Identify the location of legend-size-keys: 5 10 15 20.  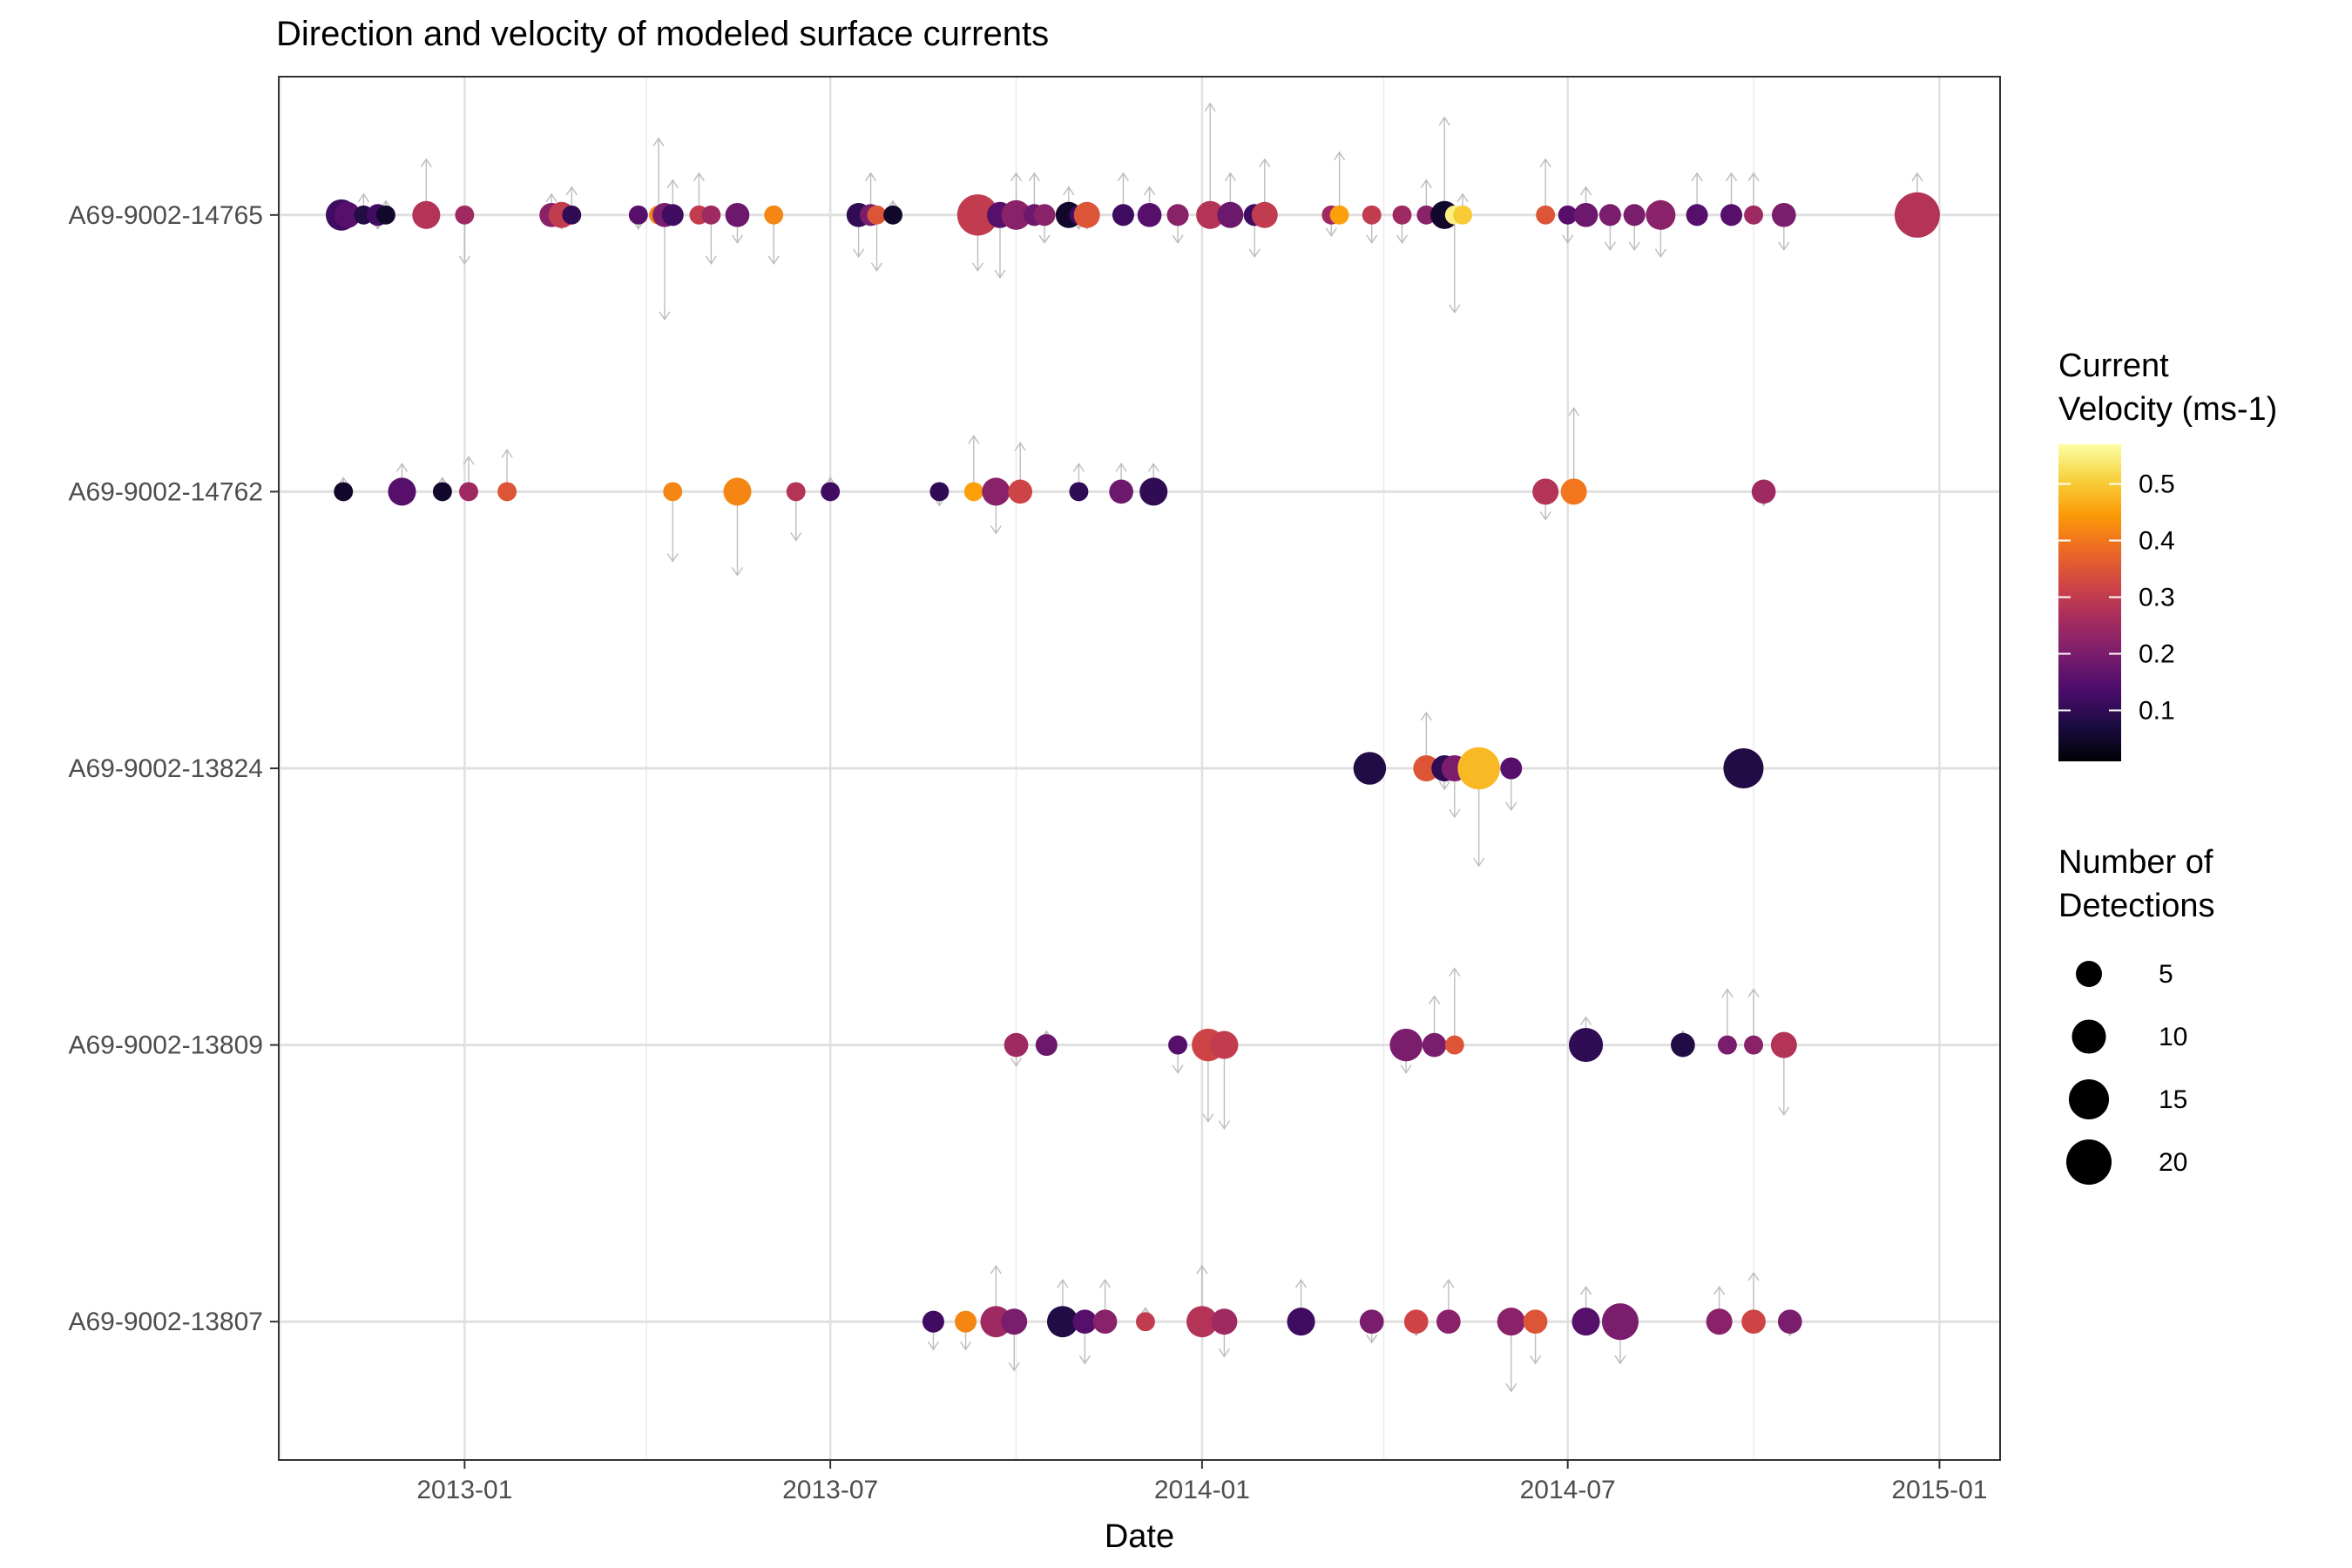
(2126, 1073).